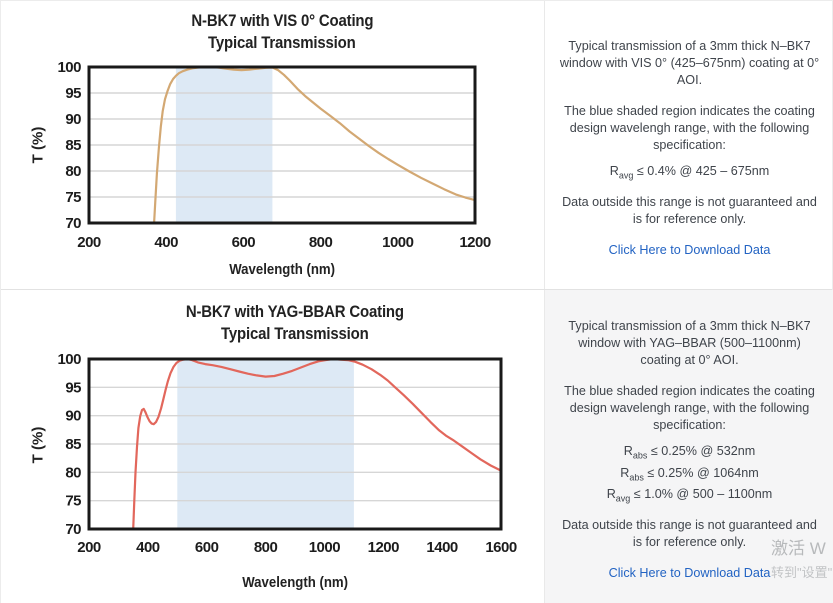 This screenshot has width=833, height=603. I want to click on spec-line: Ravg ≤ 0.4% @ 425 – 675nm, so click(689, 172).